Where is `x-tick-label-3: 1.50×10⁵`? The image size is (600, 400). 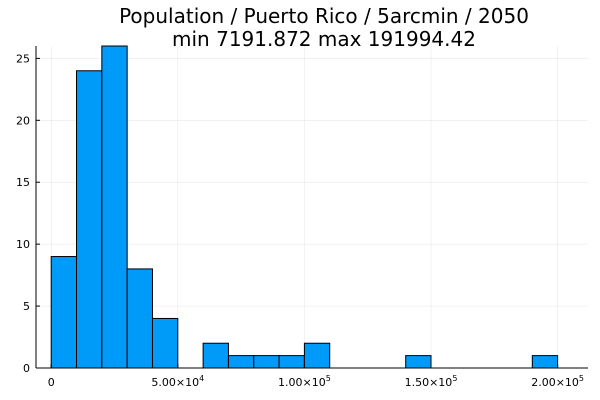 x-tick-label-3: 1.50×10⁵ is located at coordinates (431, 381).